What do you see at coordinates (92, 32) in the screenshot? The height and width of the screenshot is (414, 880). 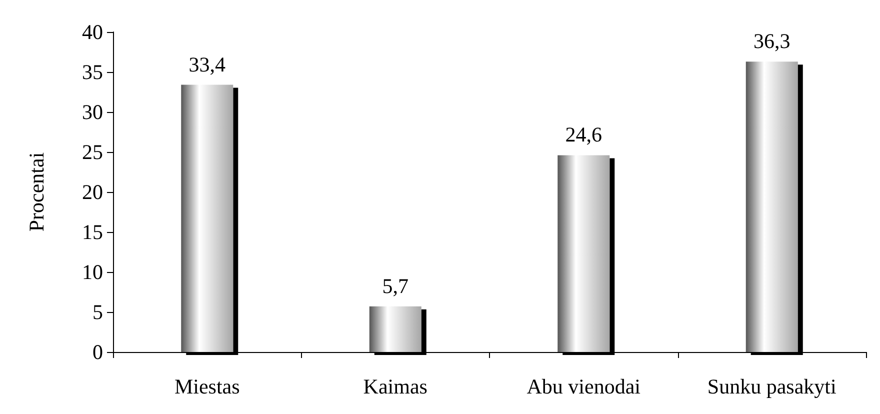 I see `y-tick-label: 40` at bounding box center [92, 32].